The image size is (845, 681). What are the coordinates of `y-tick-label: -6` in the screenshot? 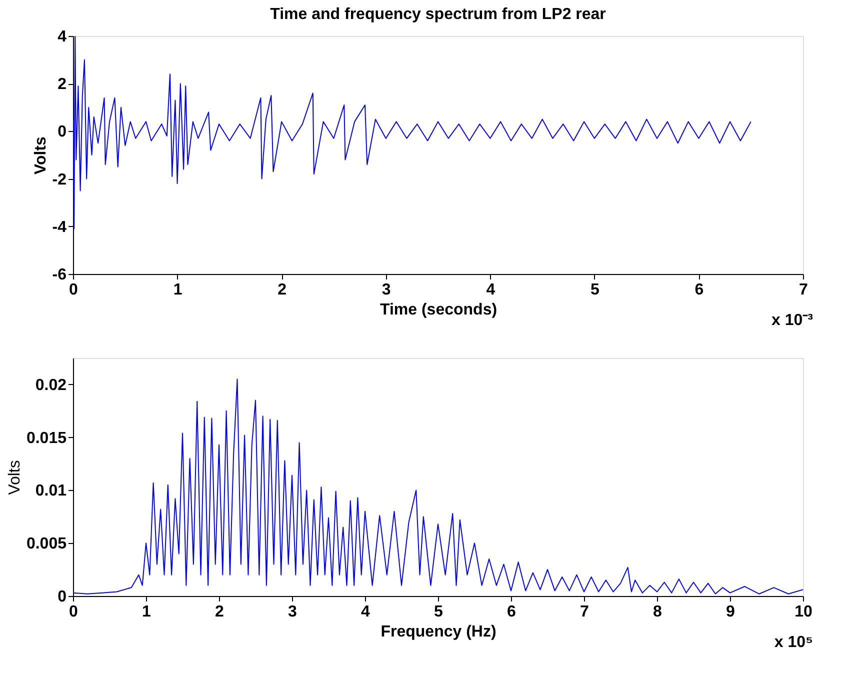 It's located at (59, 275).